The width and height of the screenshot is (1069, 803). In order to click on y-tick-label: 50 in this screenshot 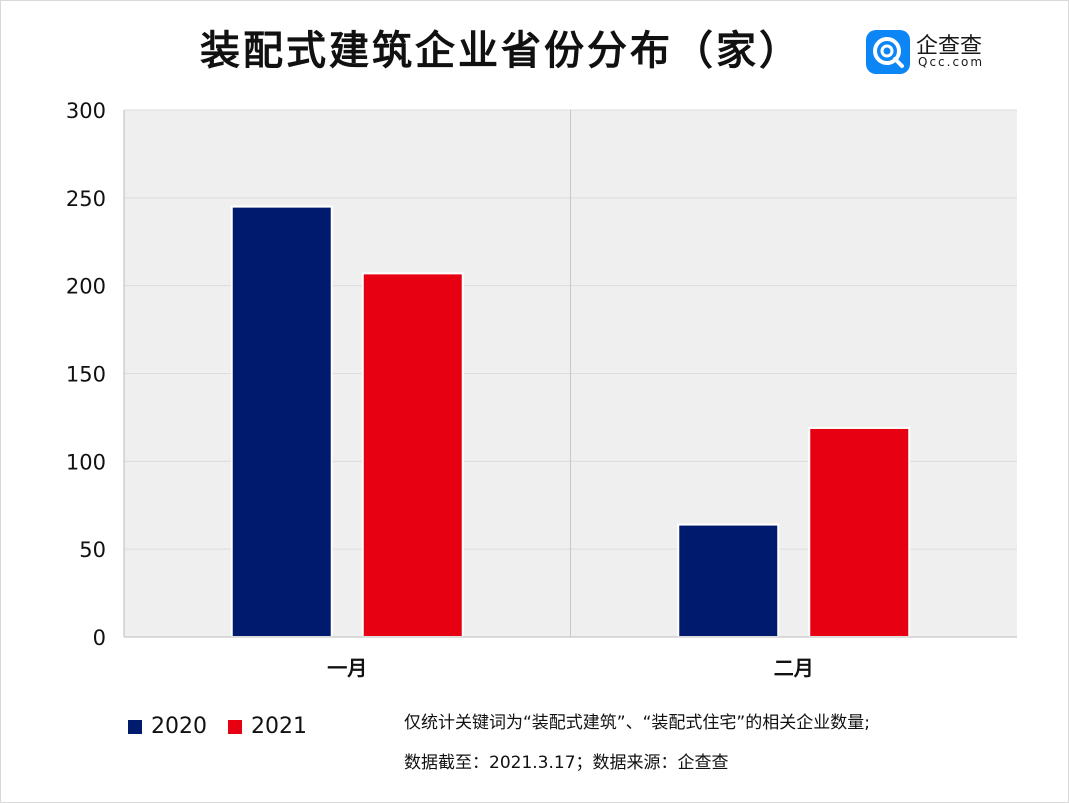, I will do `click(92, 550)`.